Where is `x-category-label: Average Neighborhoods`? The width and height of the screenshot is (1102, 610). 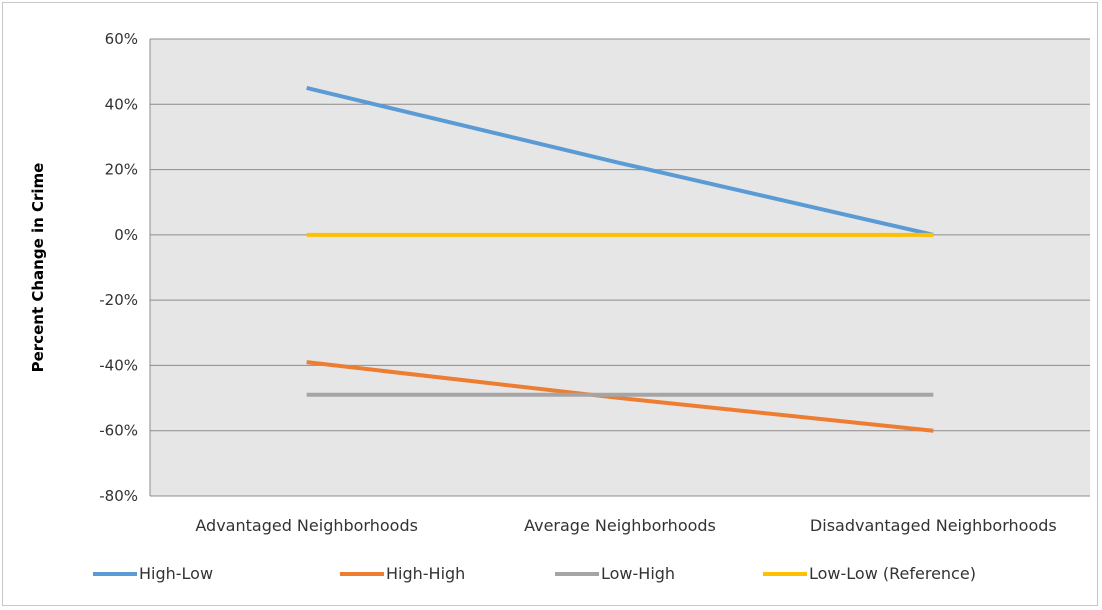 x-category-label: Average Neighborhoods is located at coordinates (620, 525).